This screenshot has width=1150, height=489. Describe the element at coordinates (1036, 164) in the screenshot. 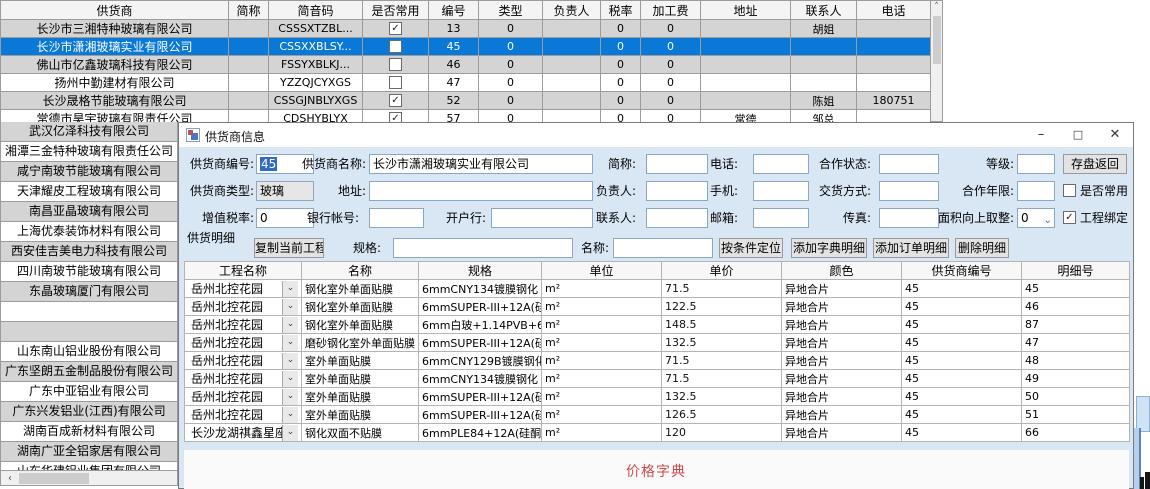

I see `grade-input` at that location.